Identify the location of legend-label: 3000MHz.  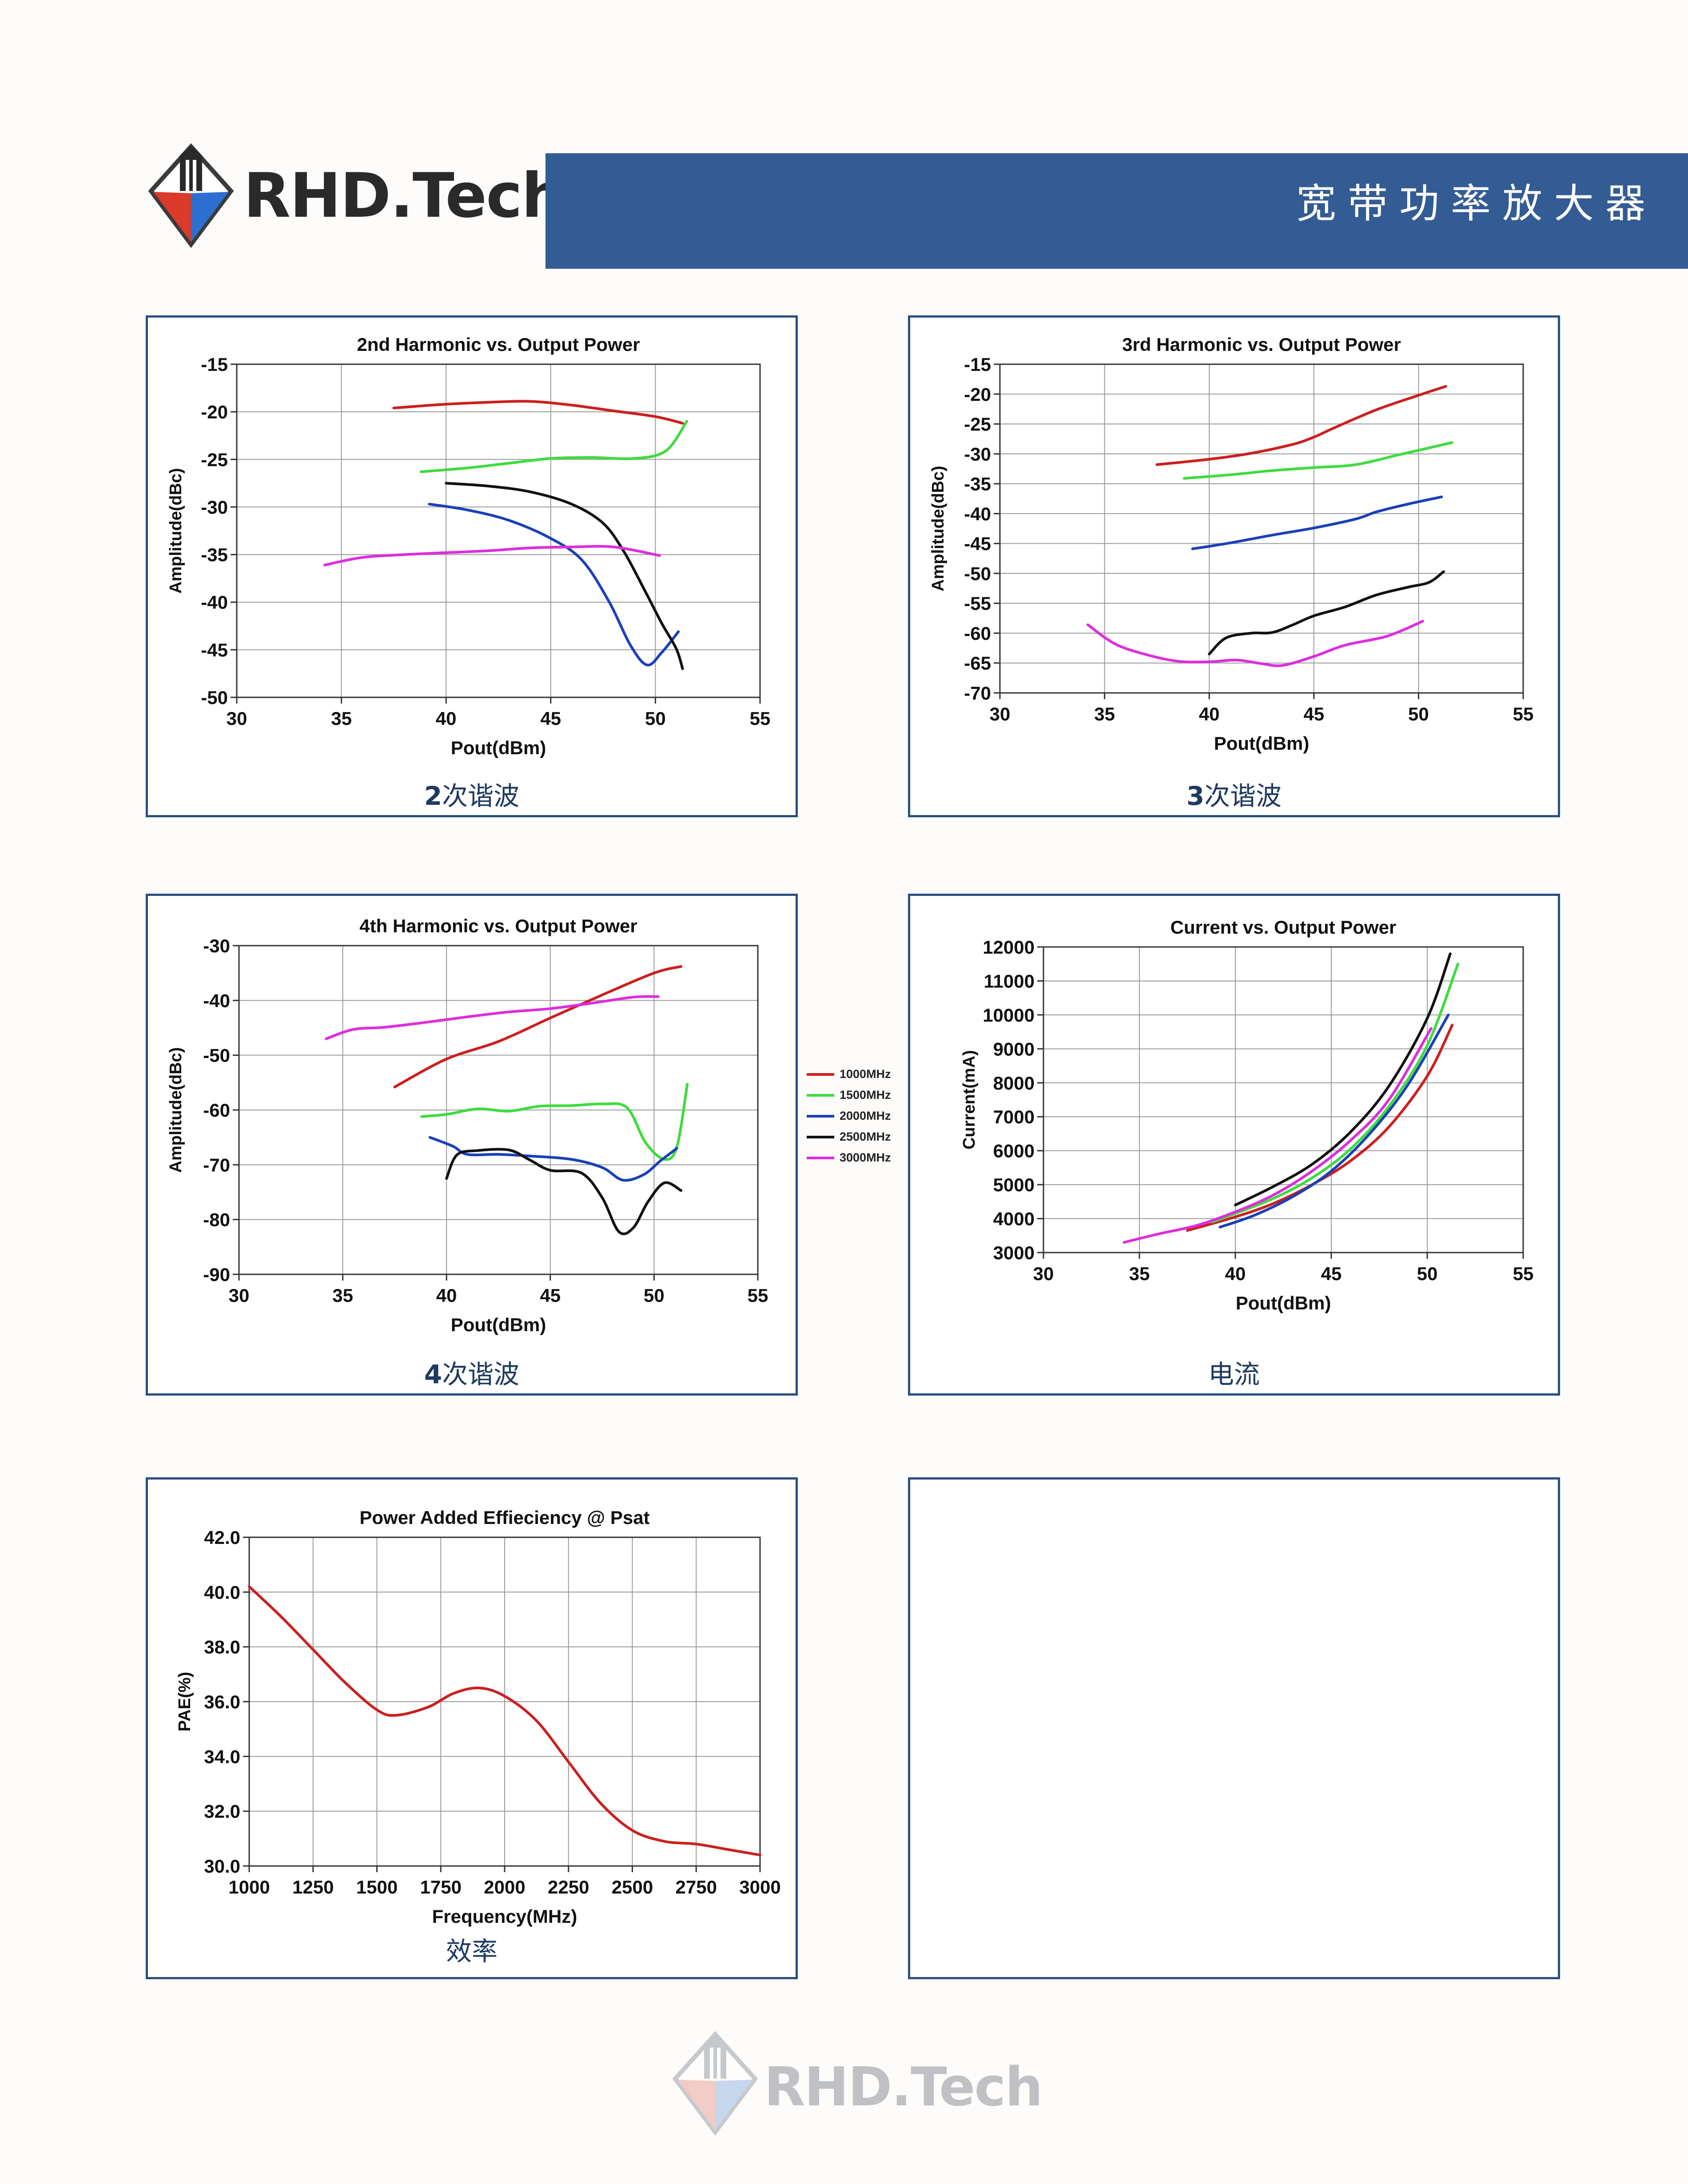
(866, 1157).